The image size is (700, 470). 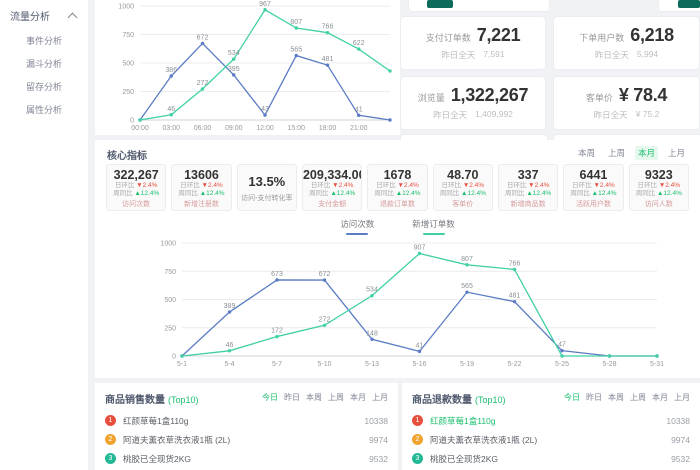 What do you see at coordinates (627, 95) in the screenshot?
I see `stat-card-main: 客单价 ¥ 78.4` at bounding box center [627, 95].